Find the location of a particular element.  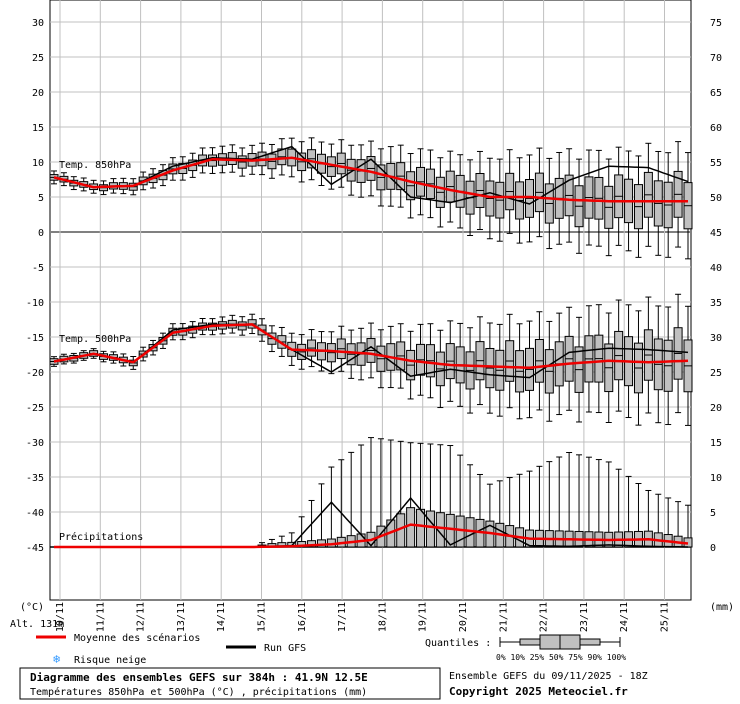

altitude-label: Alt. 131m is located at coordinates (37, 624).